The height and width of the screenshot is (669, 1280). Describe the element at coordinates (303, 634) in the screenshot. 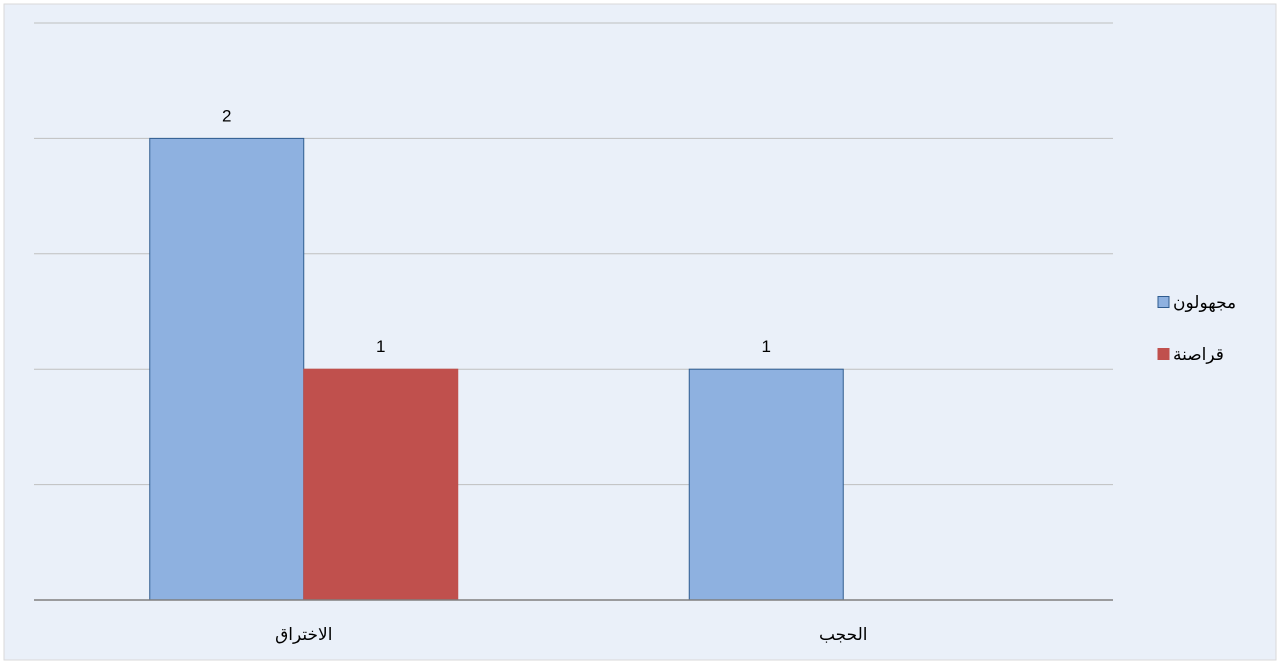

I see `x-tick-label: الاختراق` at that location.